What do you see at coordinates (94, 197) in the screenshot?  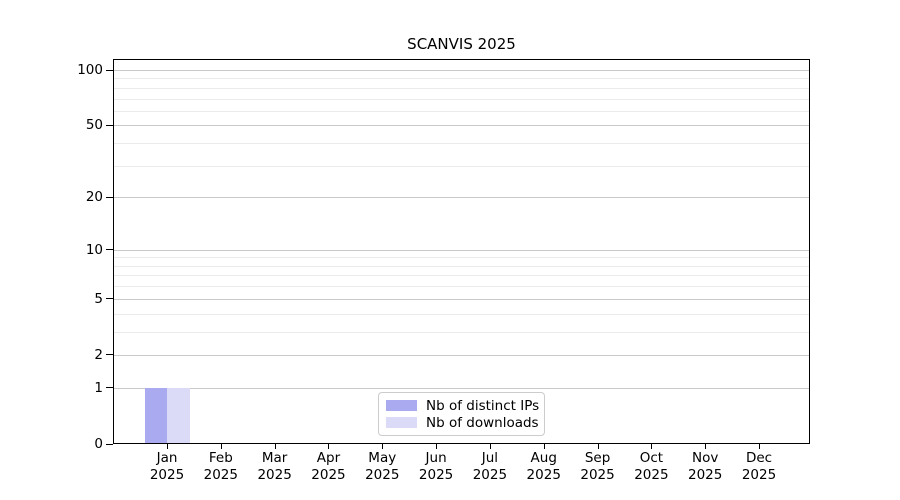 I see `y-tick-label: 20` at bounding box center [94, 197].